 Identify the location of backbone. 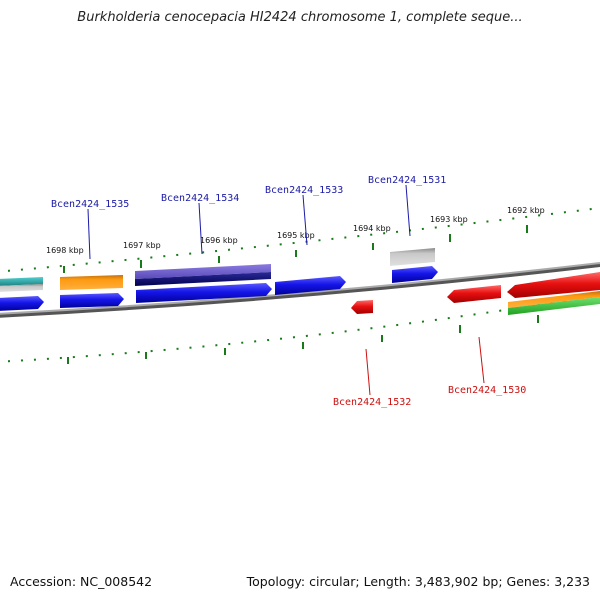
(300, 288).